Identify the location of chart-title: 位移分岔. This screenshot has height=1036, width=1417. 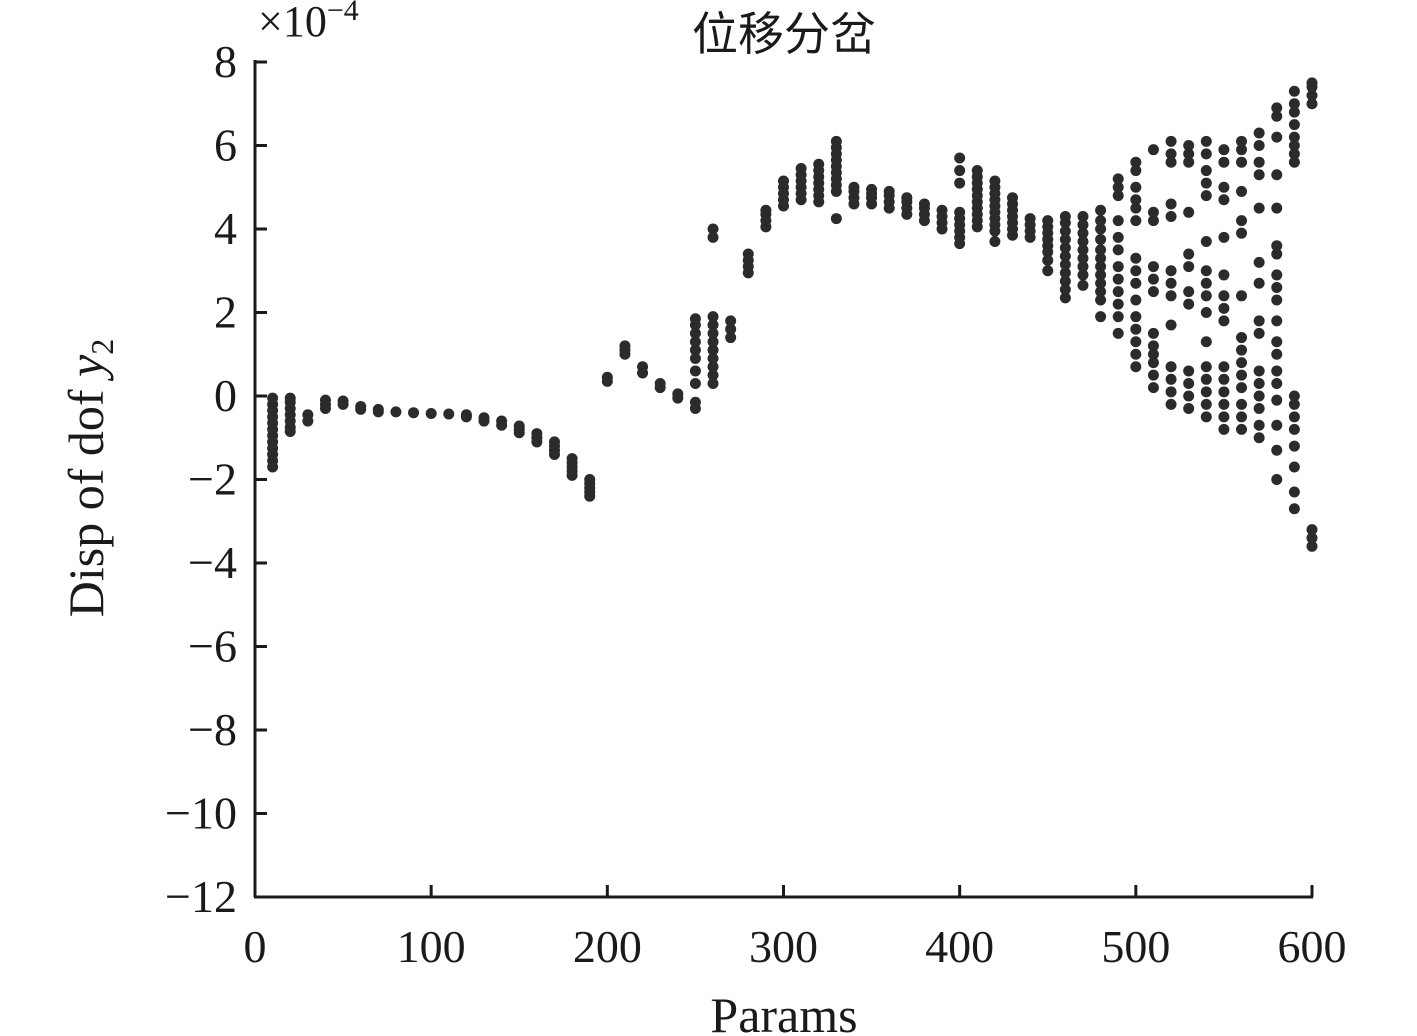
(784, 34).